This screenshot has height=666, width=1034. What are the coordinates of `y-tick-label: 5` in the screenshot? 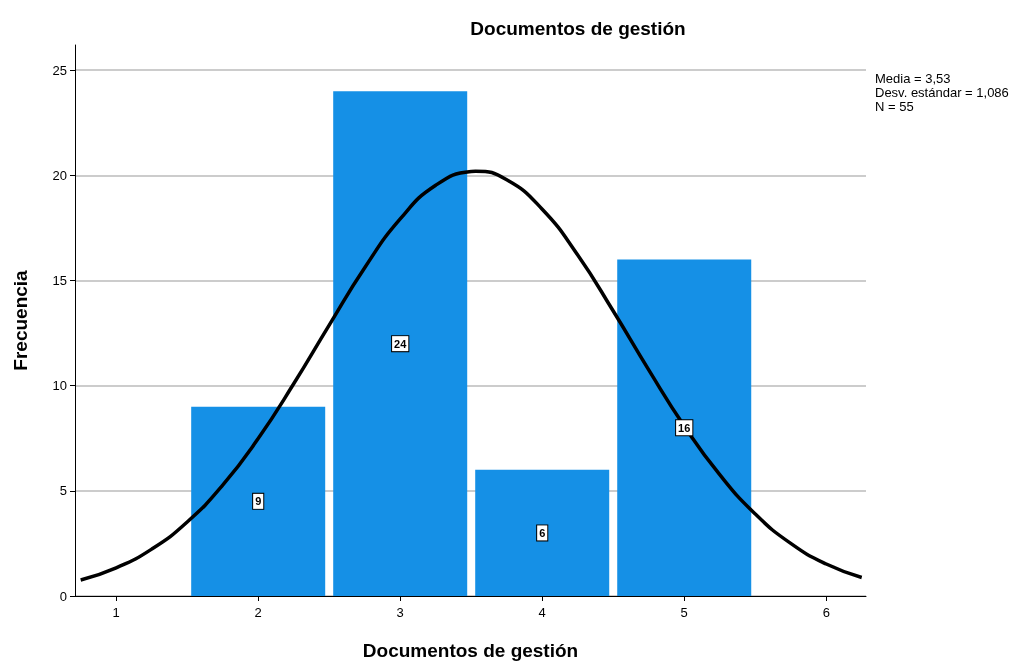 It's located at (63, 491).